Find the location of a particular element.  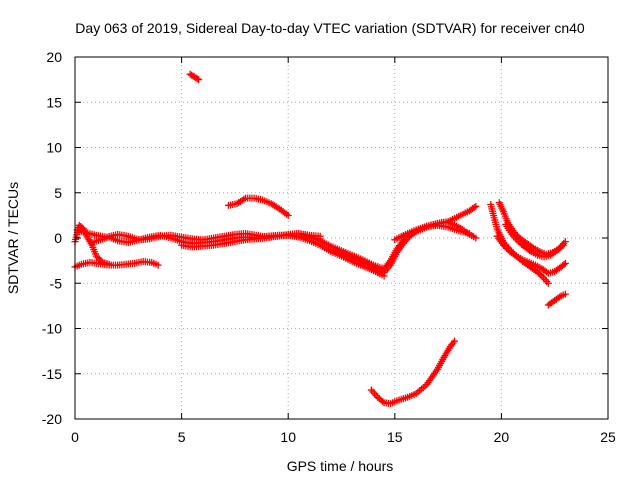

y-tick-label: 20 is located at coordinates (54, 57).